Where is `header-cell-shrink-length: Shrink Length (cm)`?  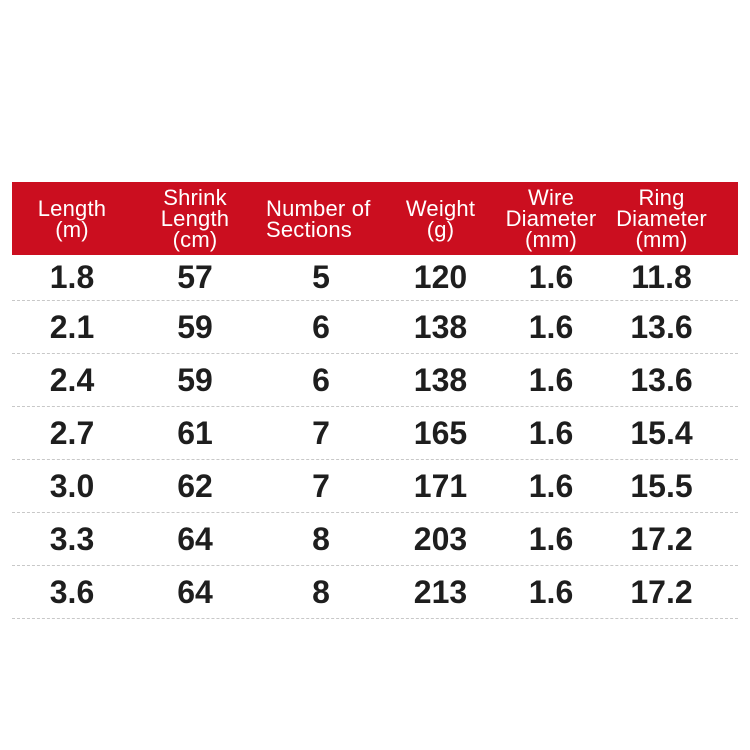 header-cell-shrink-length: Shrink Length (cm) is located at coordinates (195, 218).